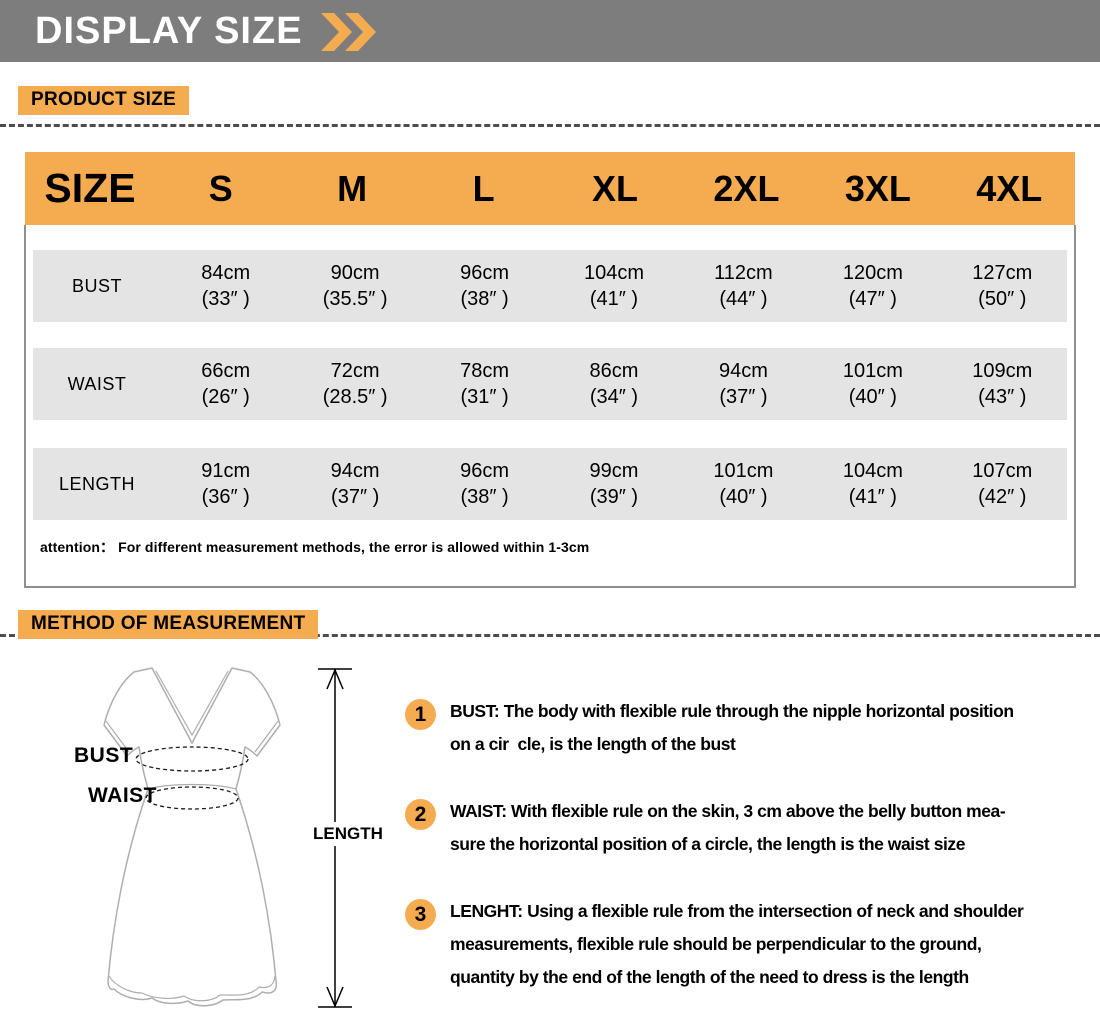 The width and height of the screenshot is (1100, 1035). Describe the element at coordinates (877, 188) in the screenshot. I see `column-header-3xl: 3XL` at that location.